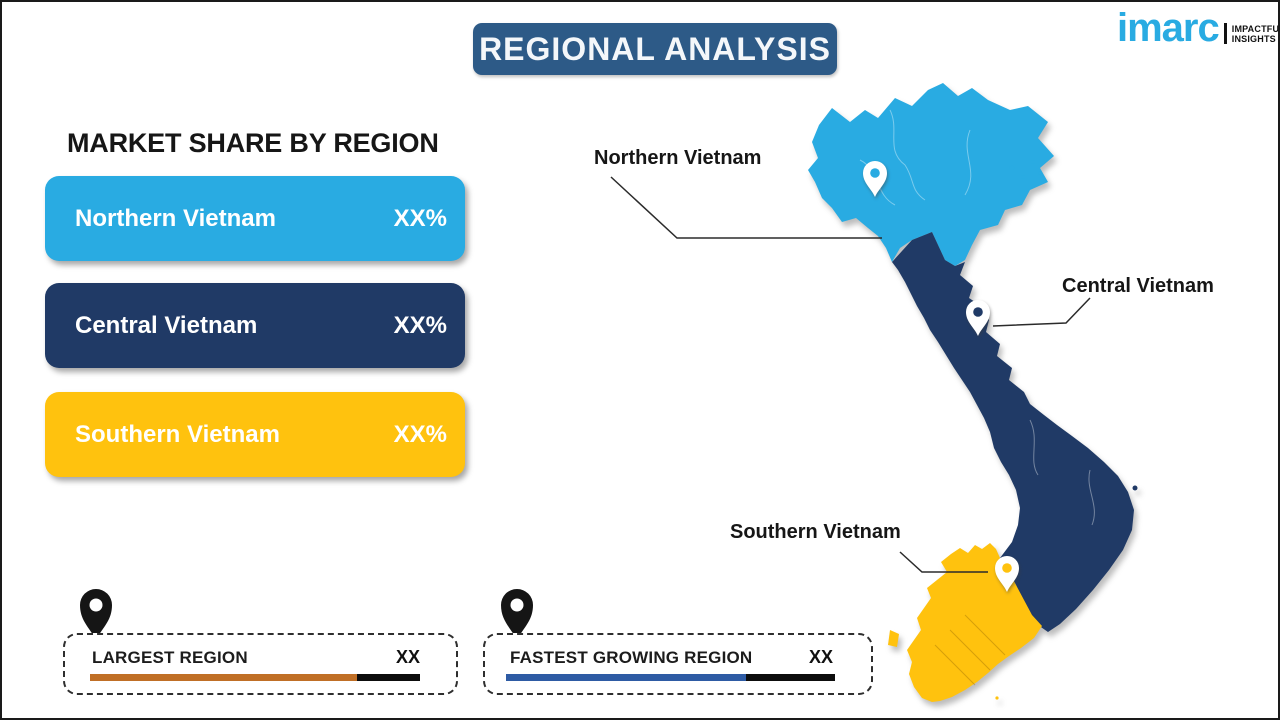 Image resolution: width=1280 pixels, height=720 pixels. I want to click on logo-tagline: IMPACTFUL INSIGHTS, so click(1256, 36).